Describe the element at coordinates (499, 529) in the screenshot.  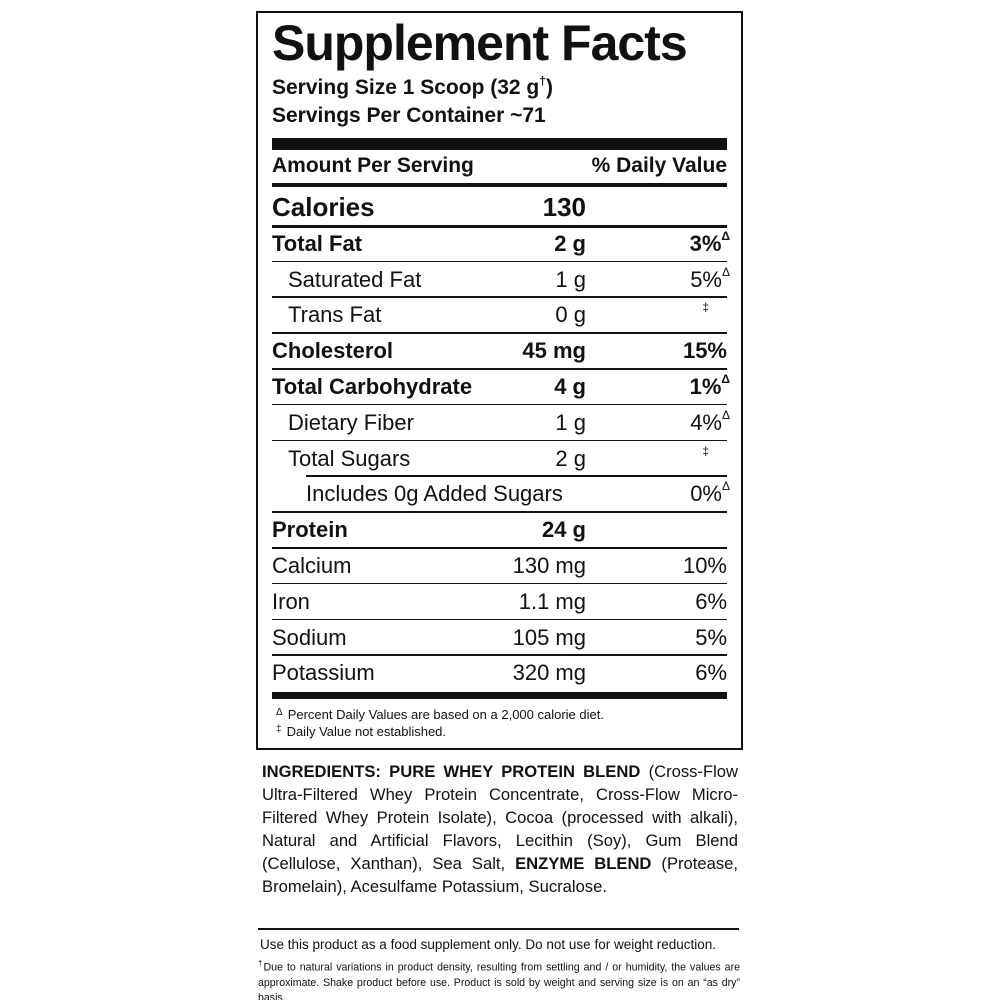
I see `nutrient-row: Protein 24 g` at that location.